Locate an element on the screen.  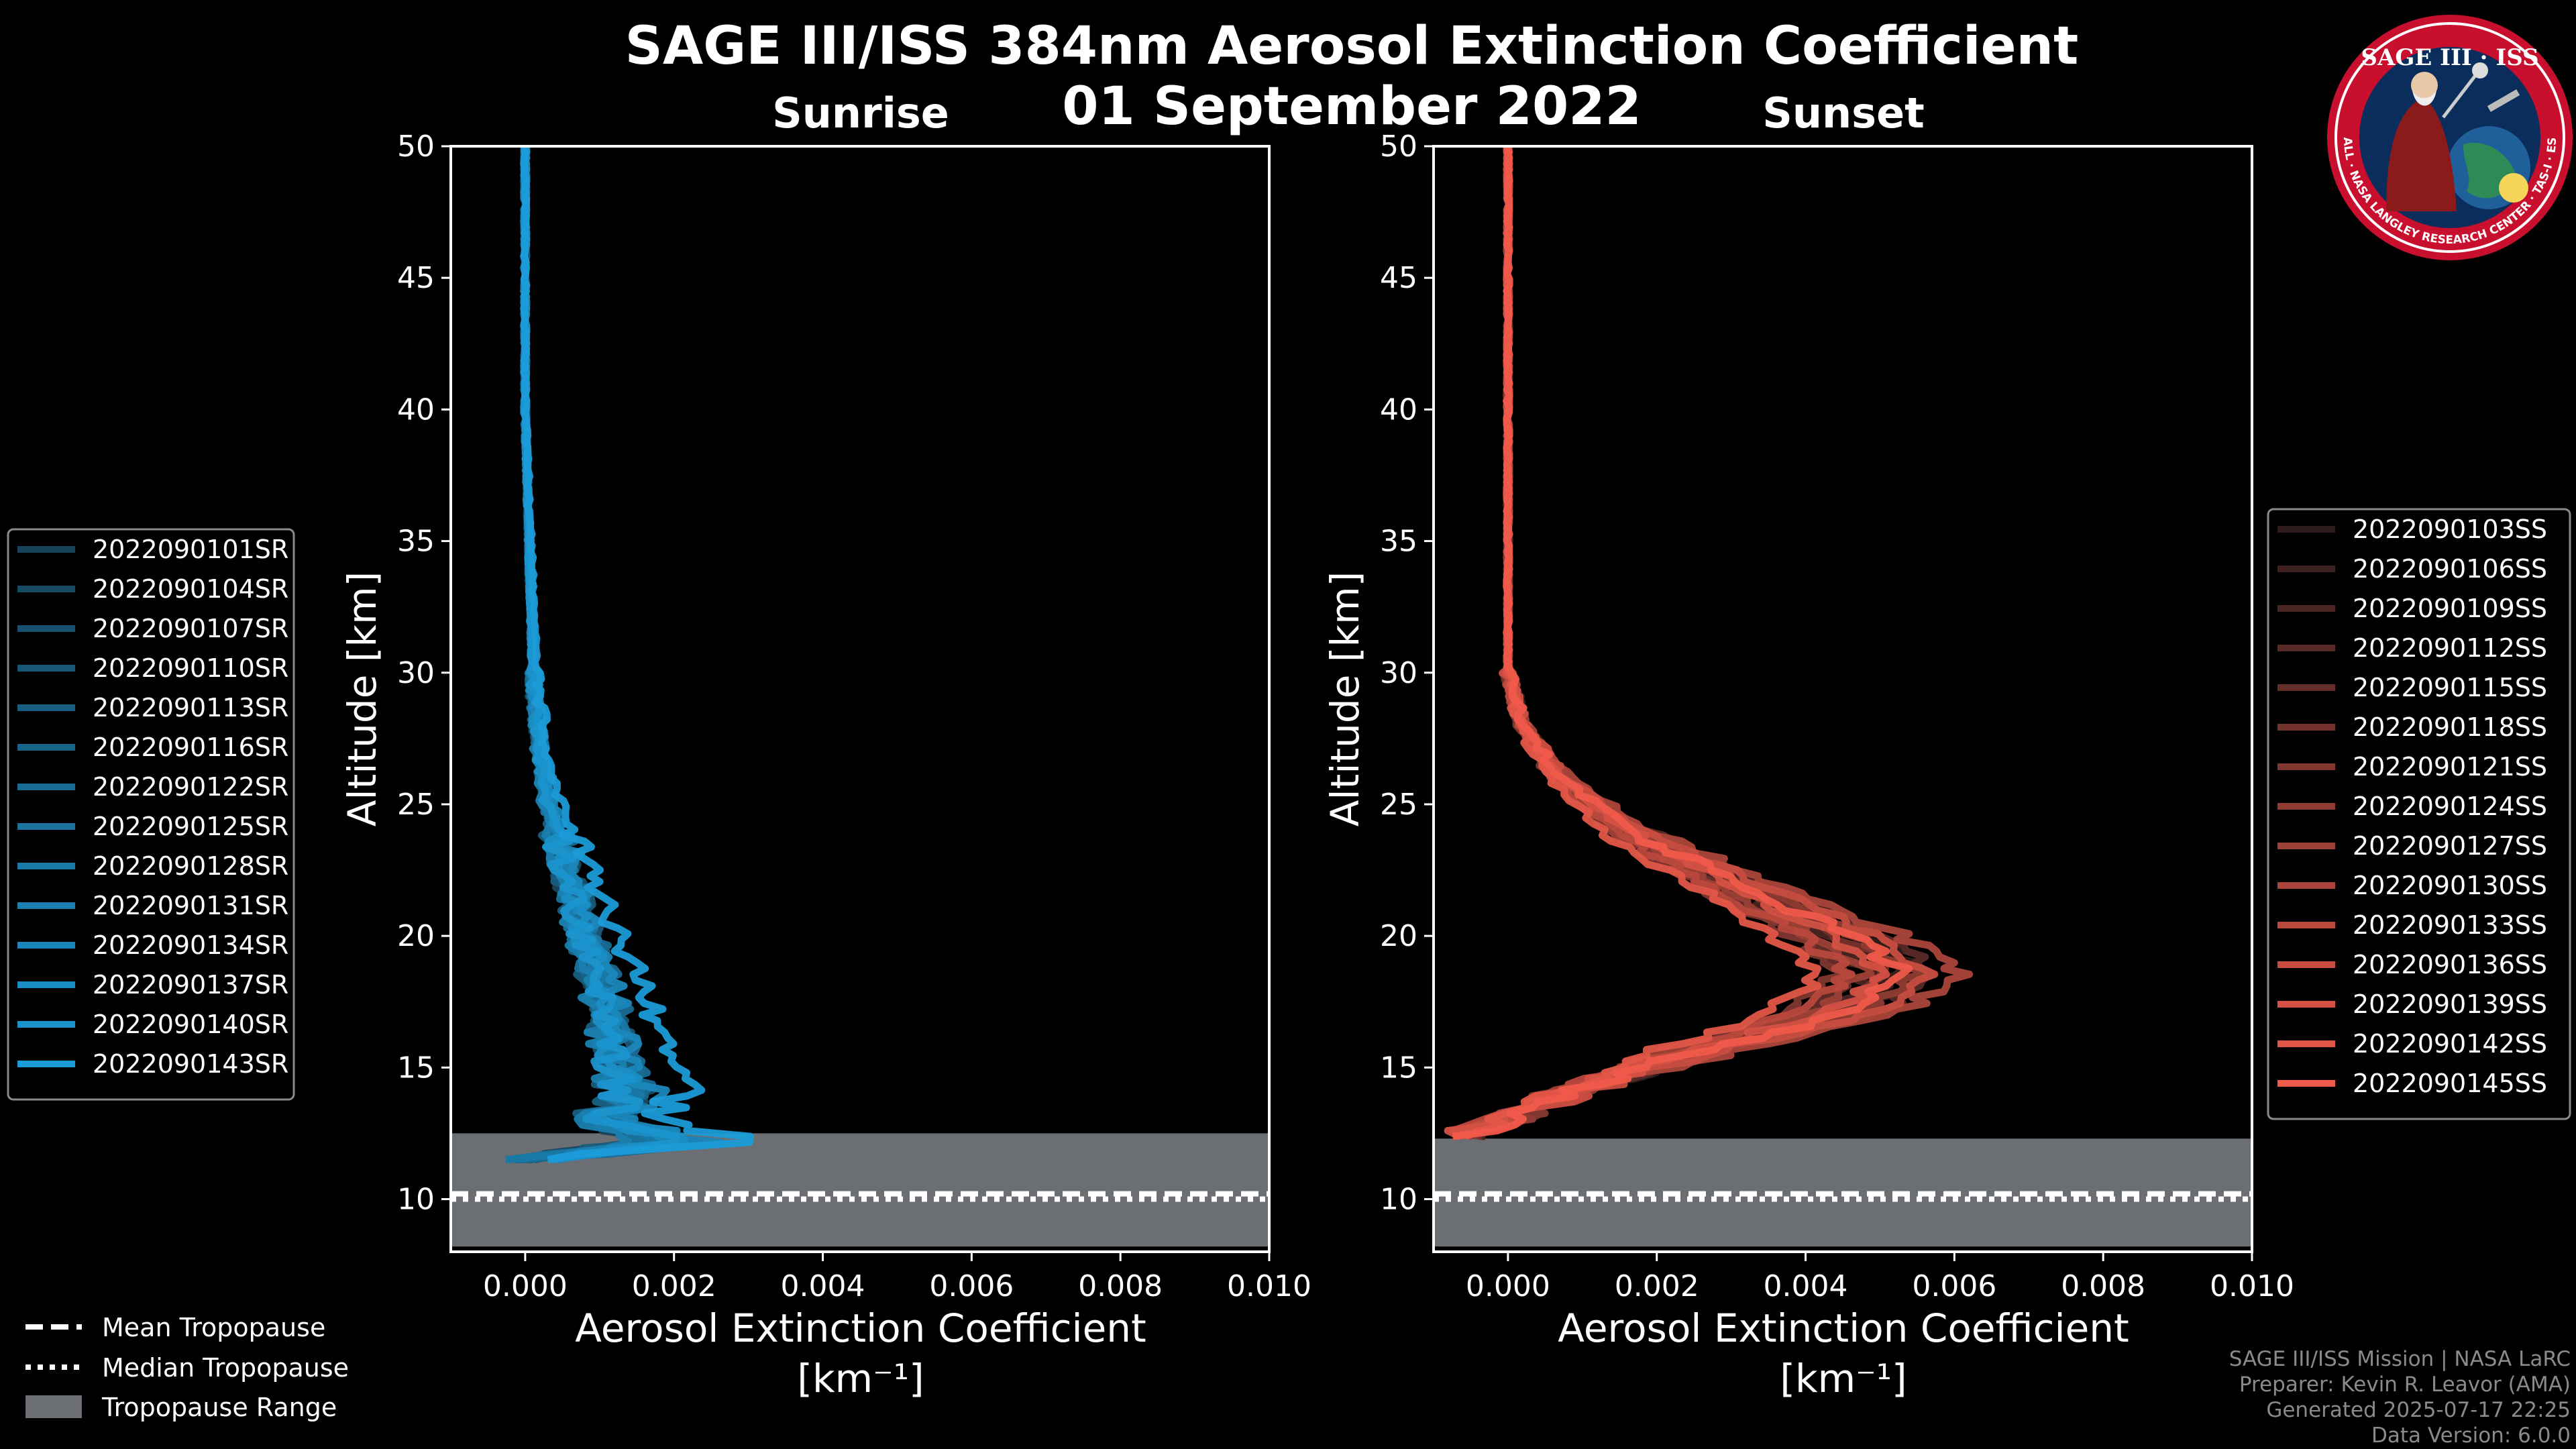
sunrise-x-tick-label: 0.010 is located at coordinates (1269, 1286).